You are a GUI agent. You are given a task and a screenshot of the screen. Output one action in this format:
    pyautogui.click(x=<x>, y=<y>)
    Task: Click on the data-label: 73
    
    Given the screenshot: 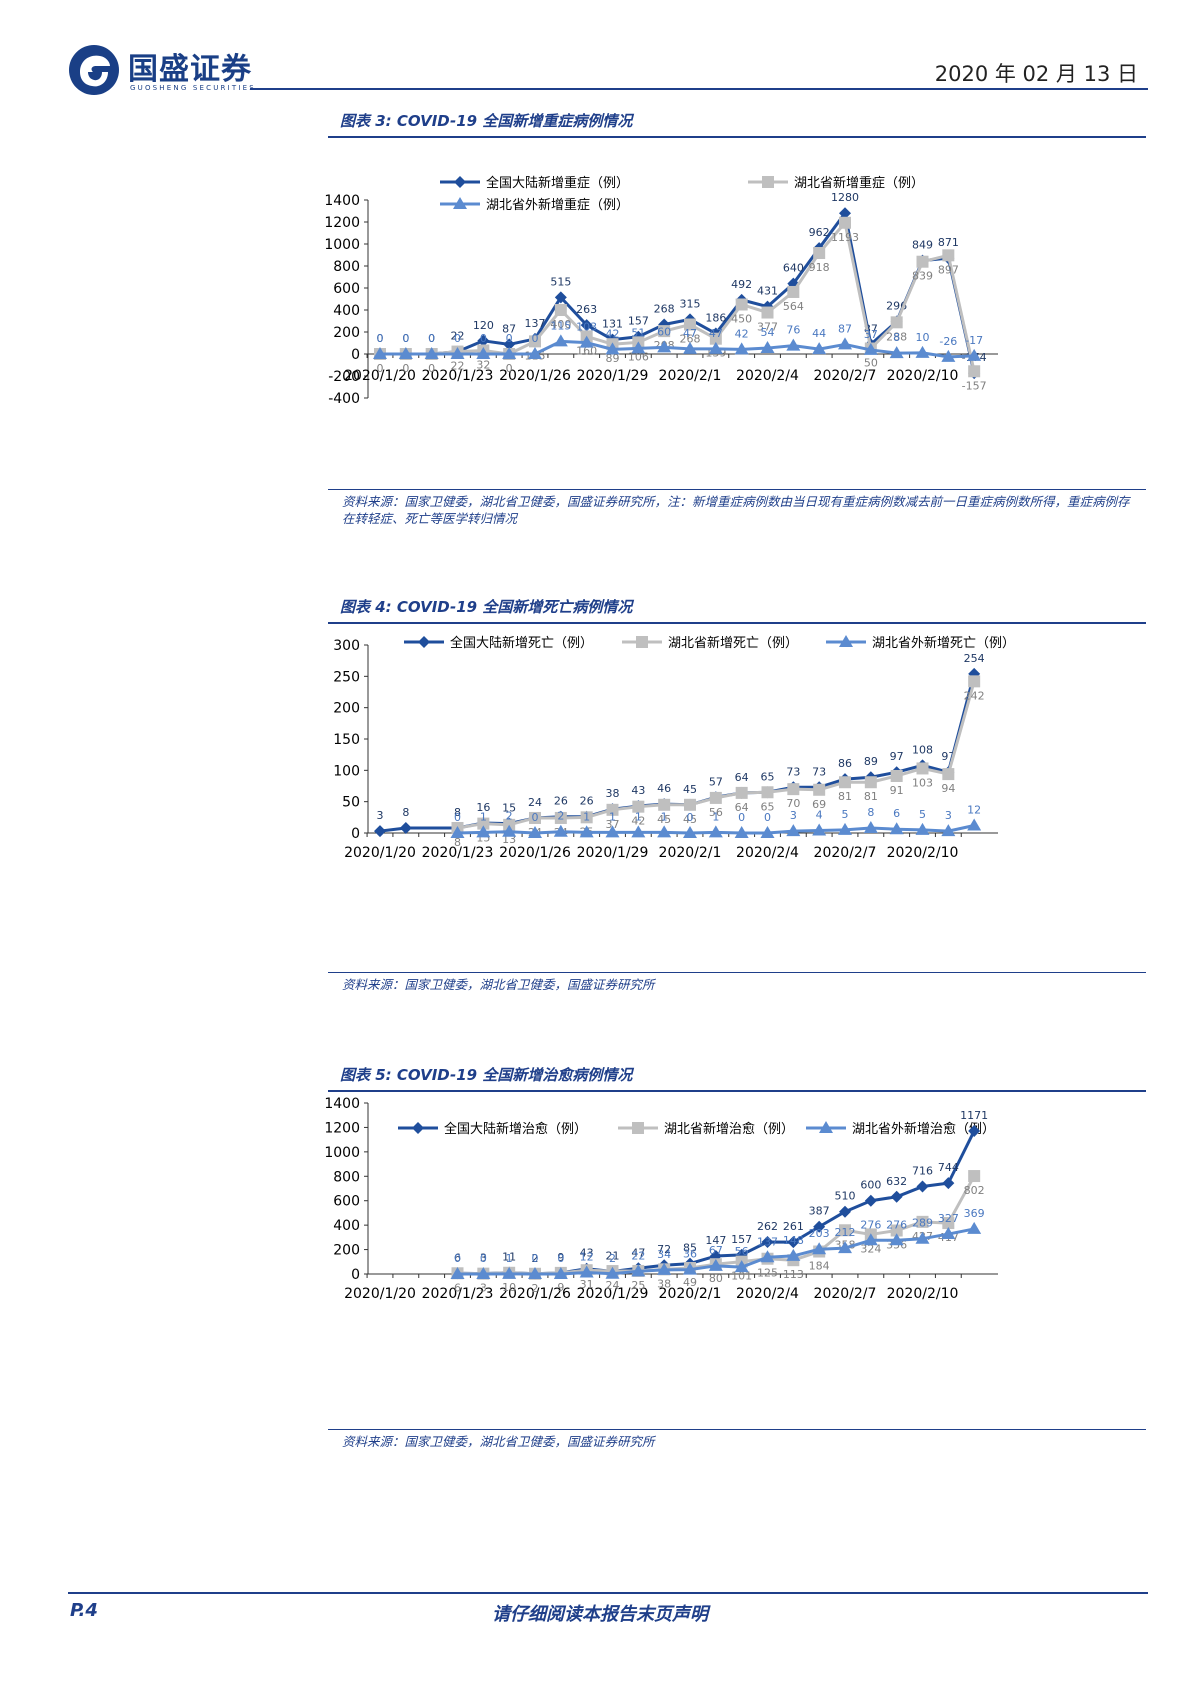 What is the action you would take?
    pyautogui.click(x=793, y=771)
    